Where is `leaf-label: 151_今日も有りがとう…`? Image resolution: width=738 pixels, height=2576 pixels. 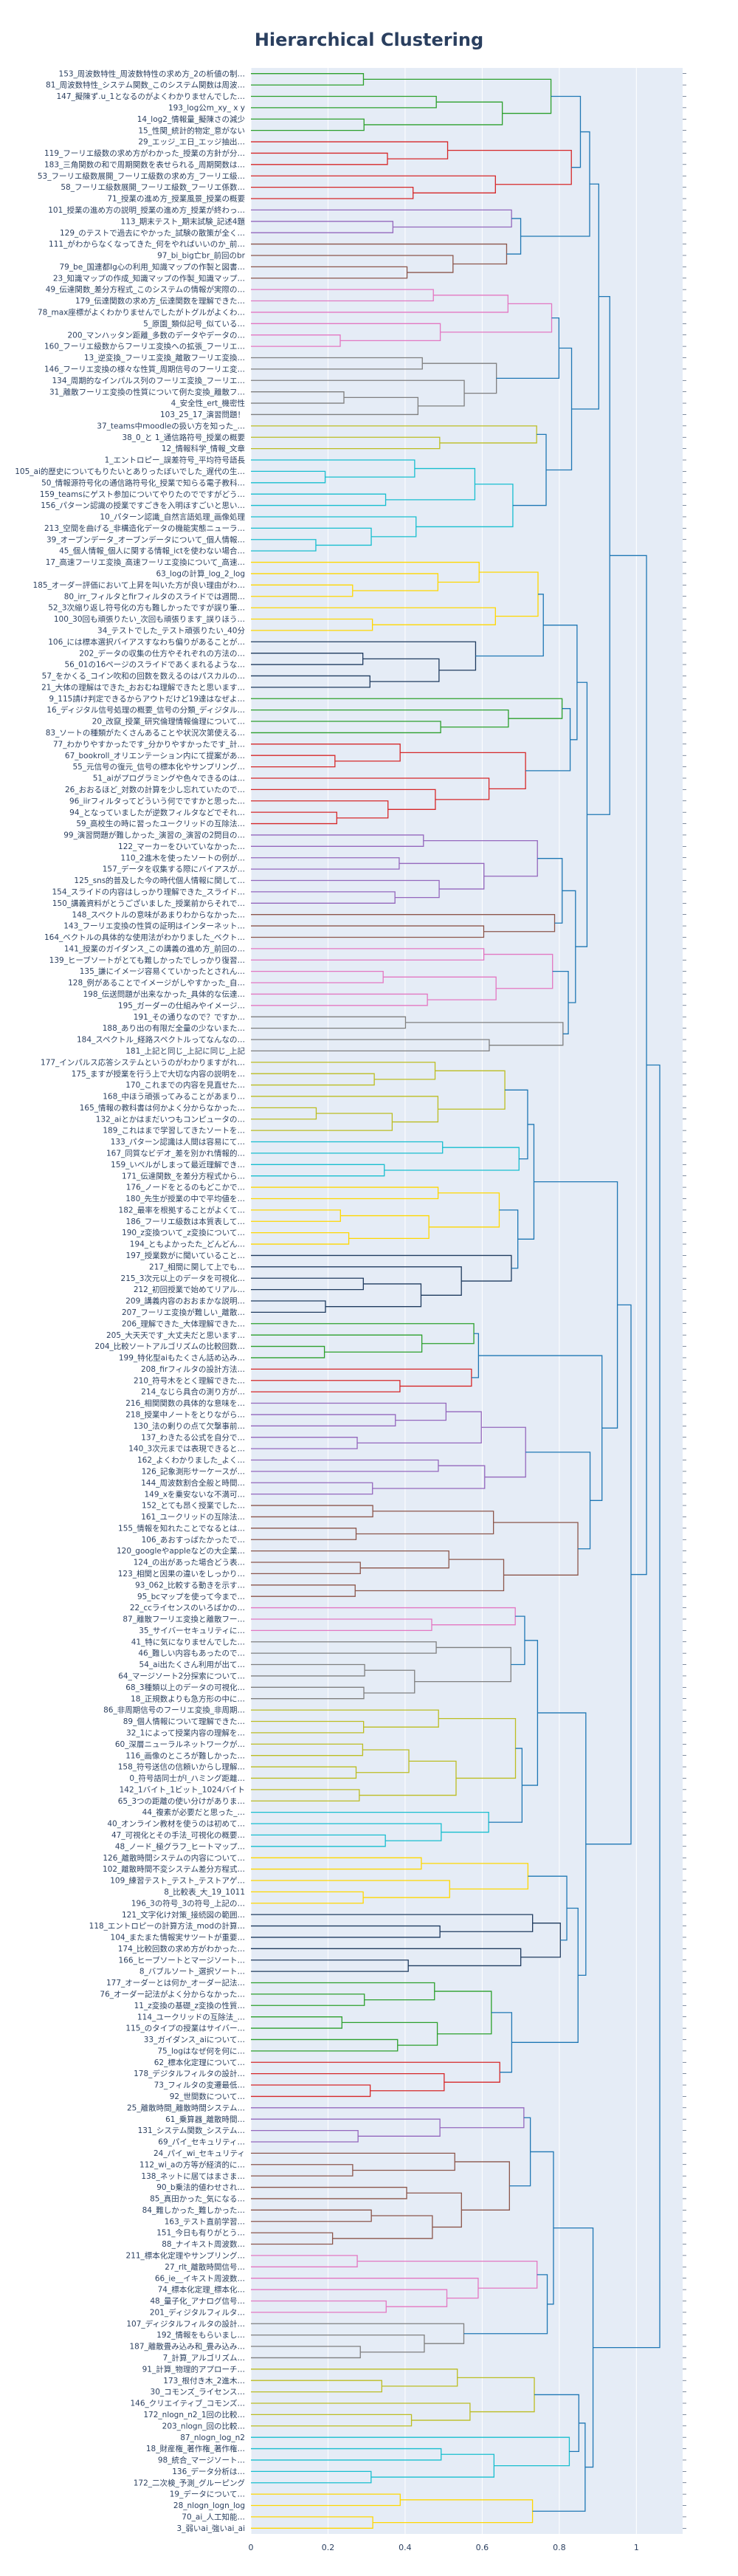 leaf-label: 151_今日も有りがとう… is located at coordinates (201, 2233).